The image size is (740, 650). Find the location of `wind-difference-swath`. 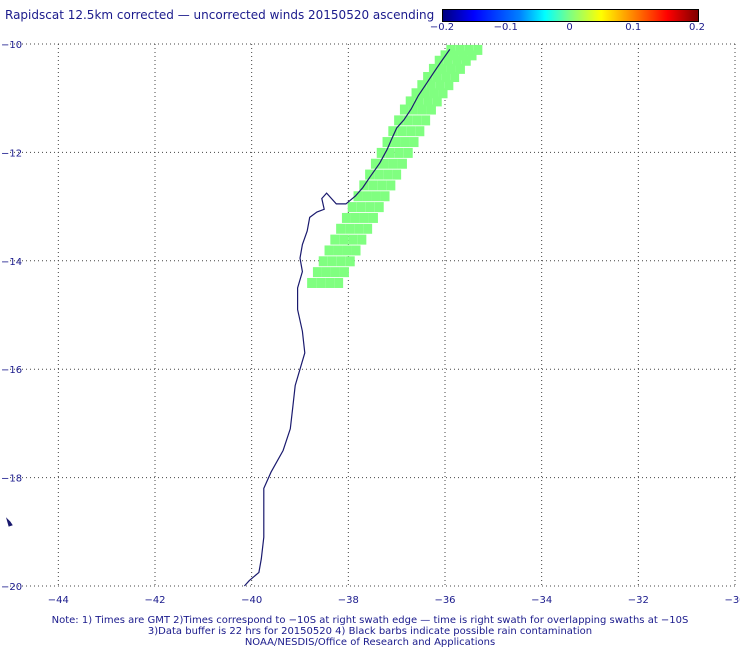

wind-difference-swath is located at coordinates (395, 166).